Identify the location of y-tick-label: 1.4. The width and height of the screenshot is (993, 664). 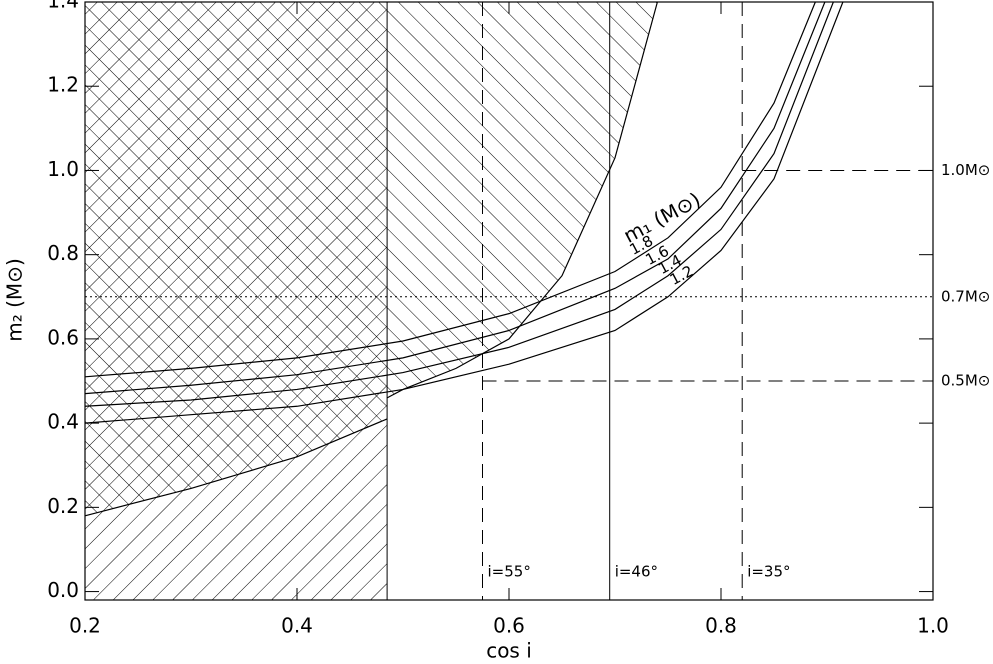
(63, 6).